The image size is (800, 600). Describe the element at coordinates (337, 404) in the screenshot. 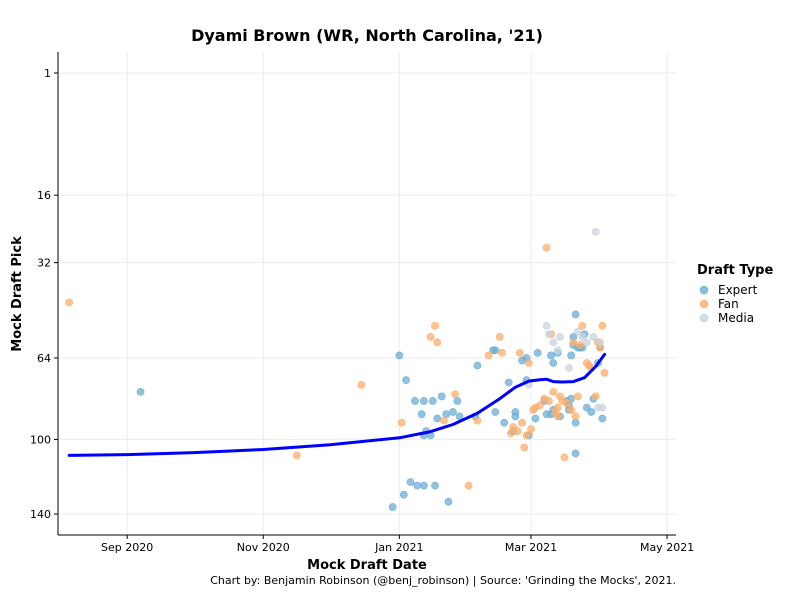

I see `trend-line` at that location.